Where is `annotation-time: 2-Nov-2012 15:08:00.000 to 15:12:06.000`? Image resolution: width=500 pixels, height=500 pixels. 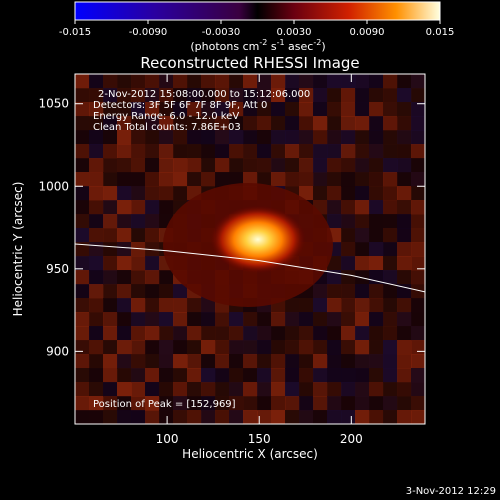
annotation-time: 2-Nov-2012 15:08:00.000 to 15:12:06.000 is located at coordinates (204, 94).